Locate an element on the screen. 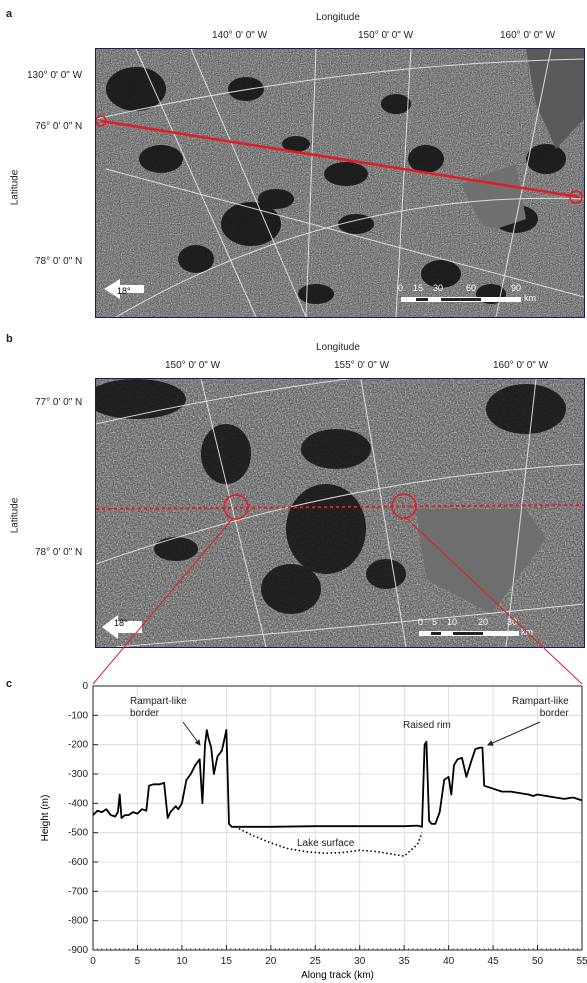 This screenshot has height=983, width=587. y-tick-label: -400 is located at coordinates (78, 803).